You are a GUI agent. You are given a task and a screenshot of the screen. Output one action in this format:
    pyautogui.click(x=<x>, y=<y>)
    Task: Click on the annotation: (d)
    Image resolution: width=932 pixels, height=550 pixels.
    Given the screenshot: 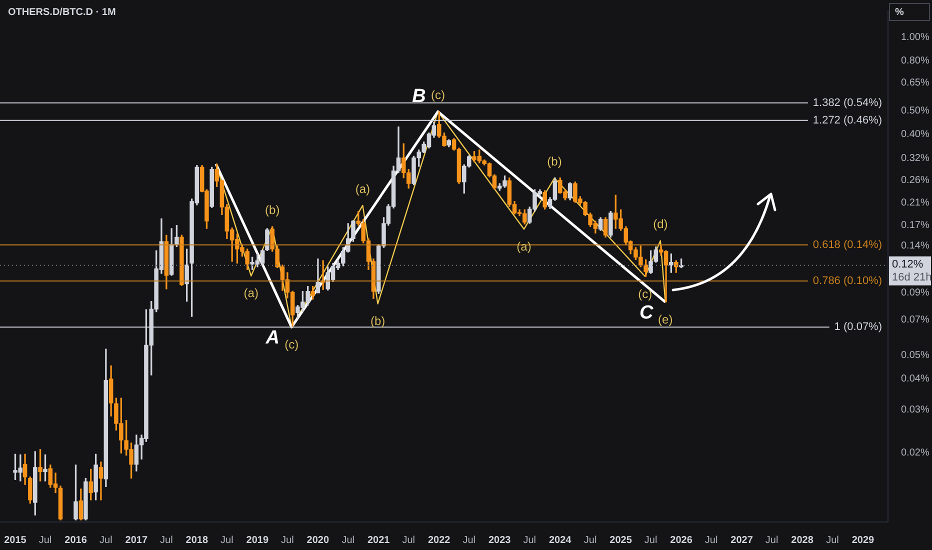 What is the action you would take?
    pyautogui.click(x=660, y=224)
    